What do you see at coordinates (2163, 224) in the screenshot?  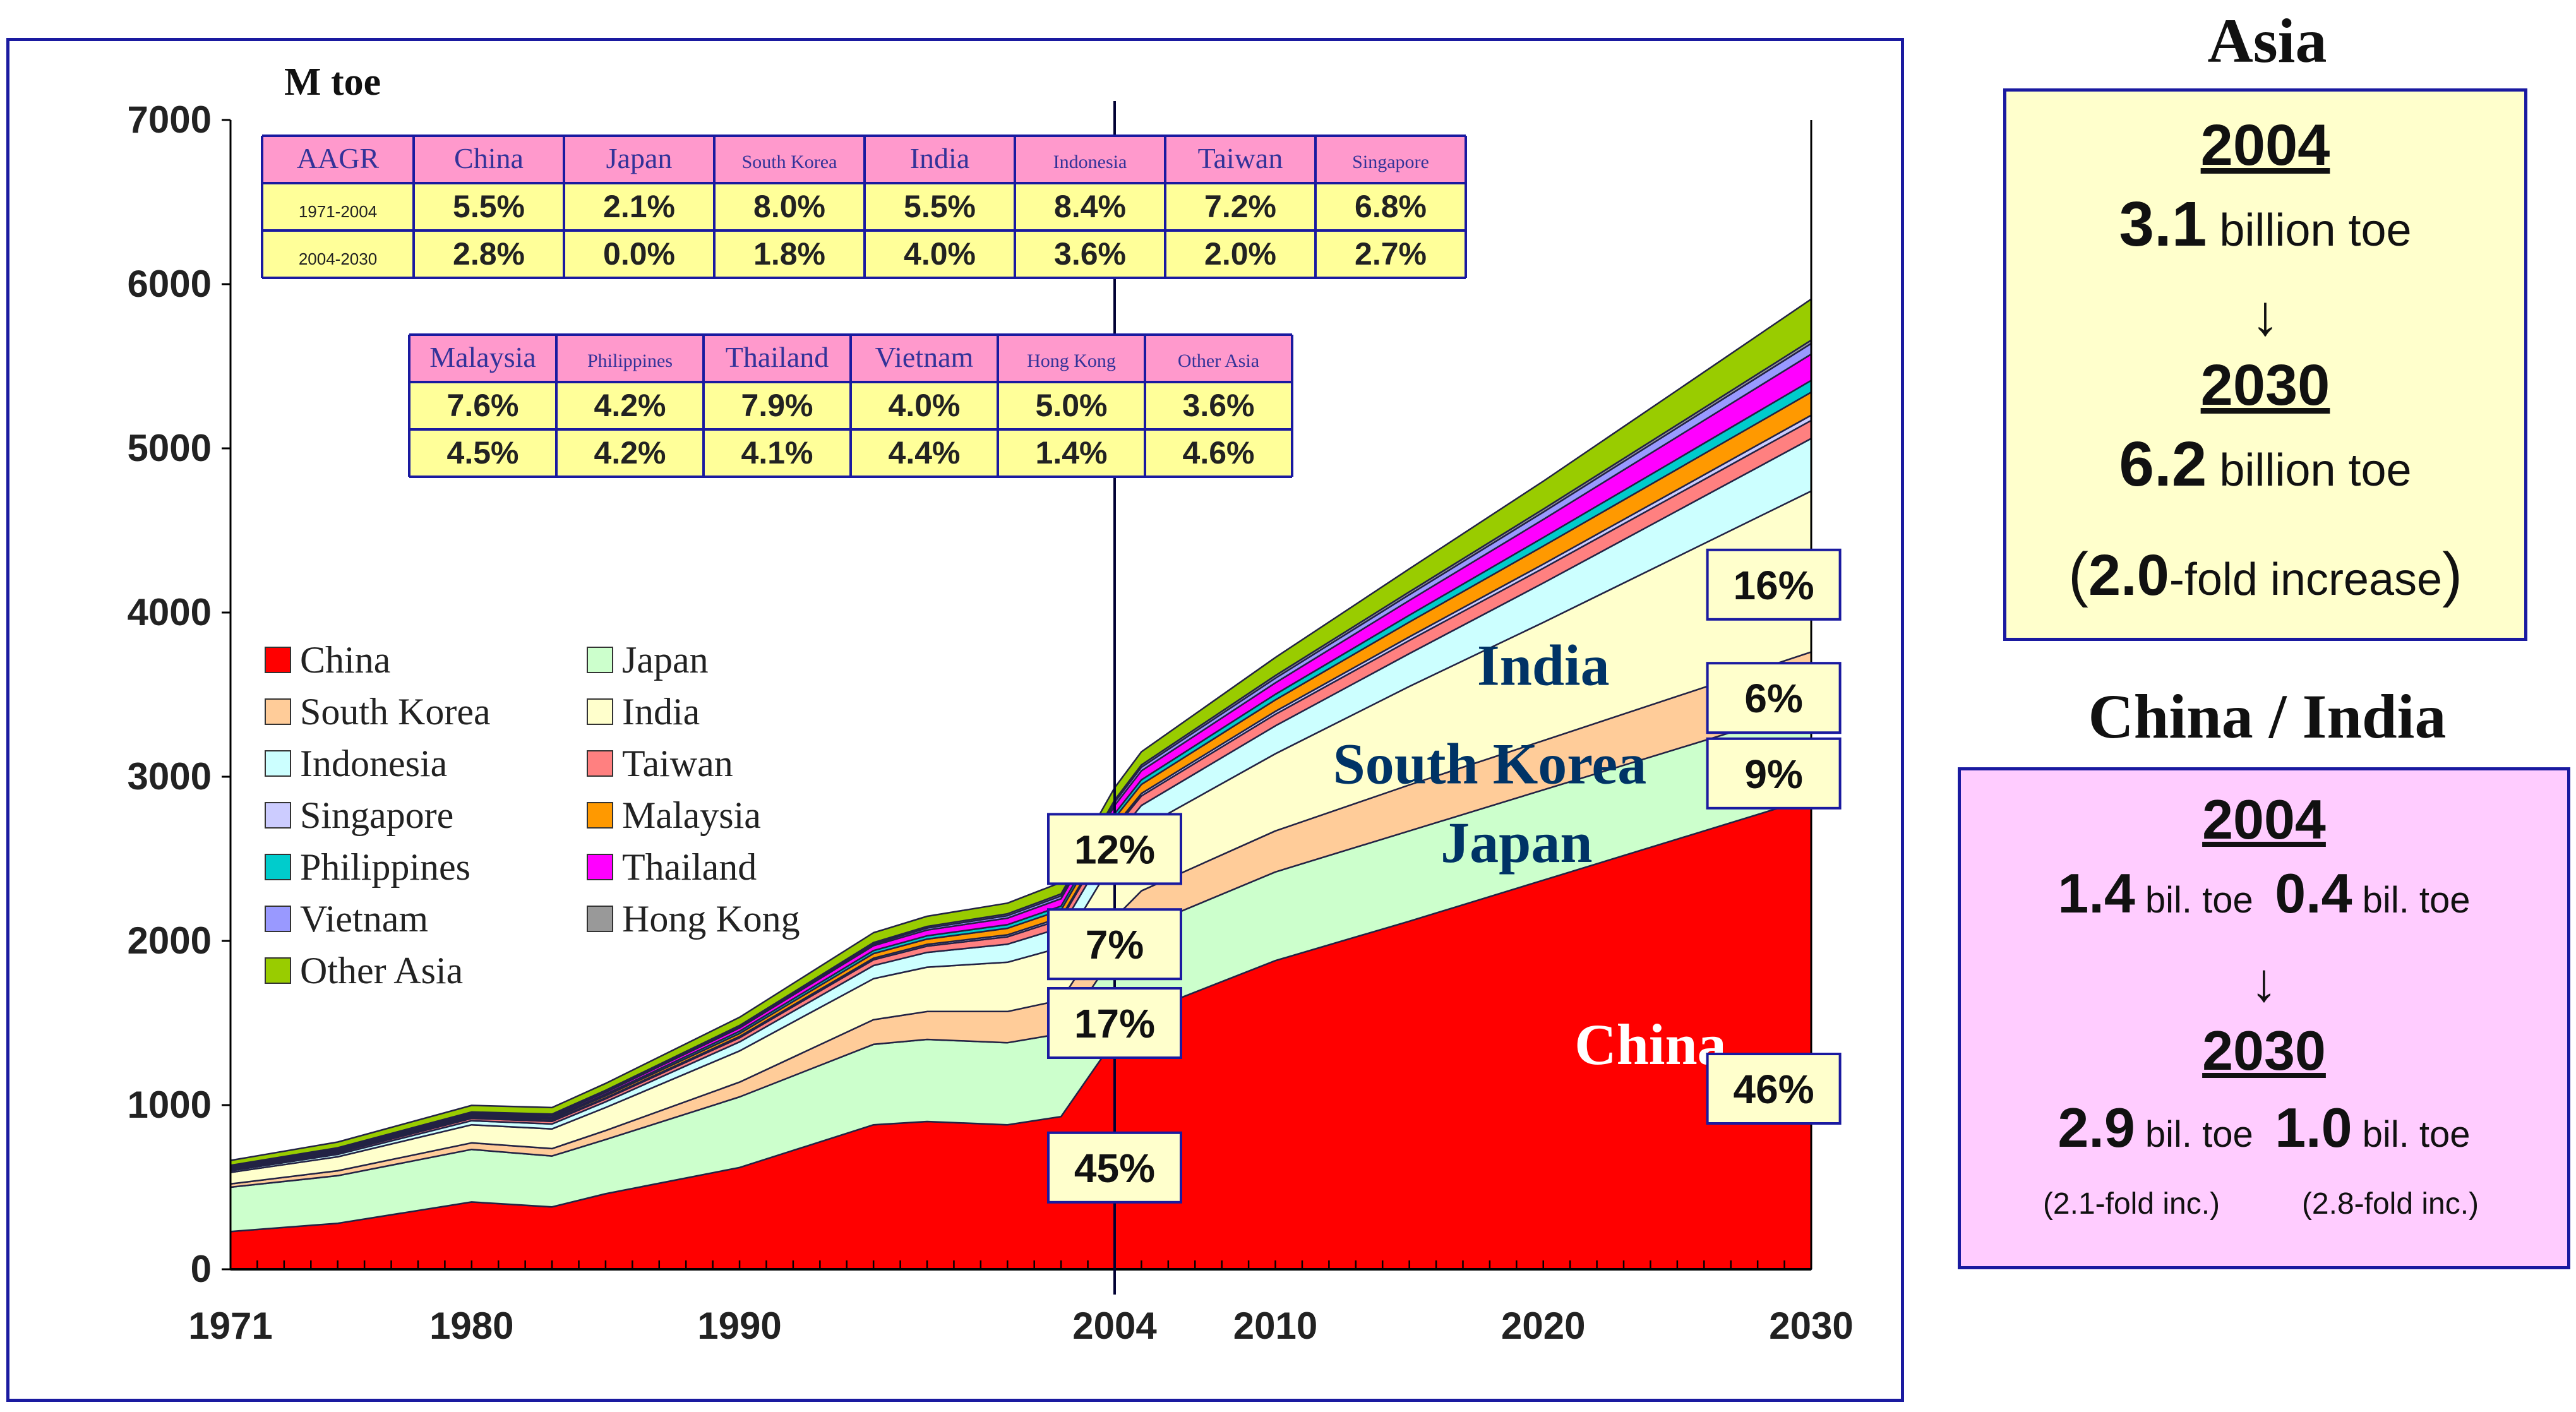 I see `asia-value-2004: 3.1` at bounding box center [2163, 224].